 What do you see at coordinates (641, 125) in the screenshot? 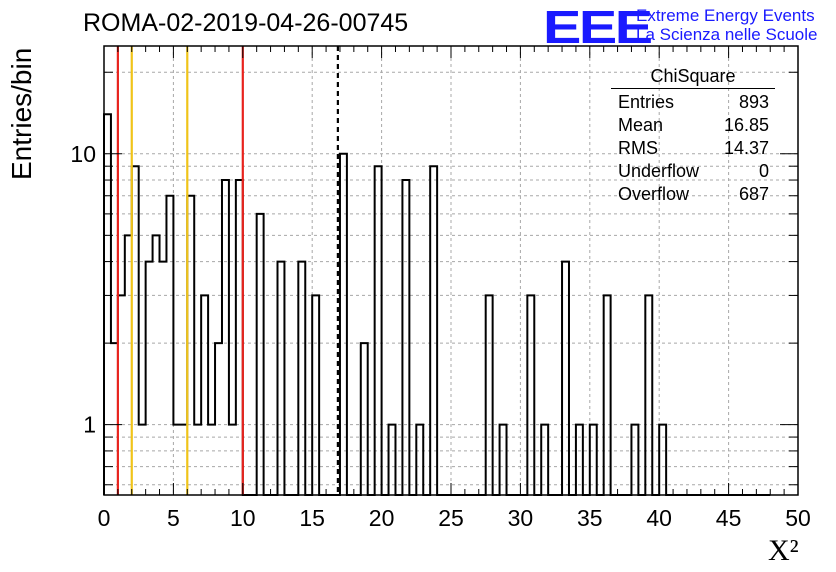
I see `stats-label: Mean` at bounding box center [641, 125].